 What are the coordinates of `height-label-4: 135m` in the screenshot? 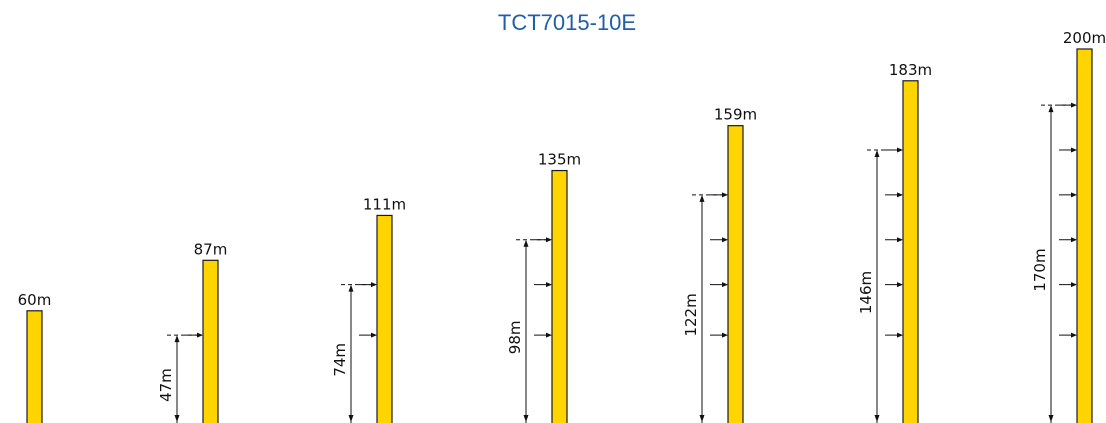 It's located at (559, 160).